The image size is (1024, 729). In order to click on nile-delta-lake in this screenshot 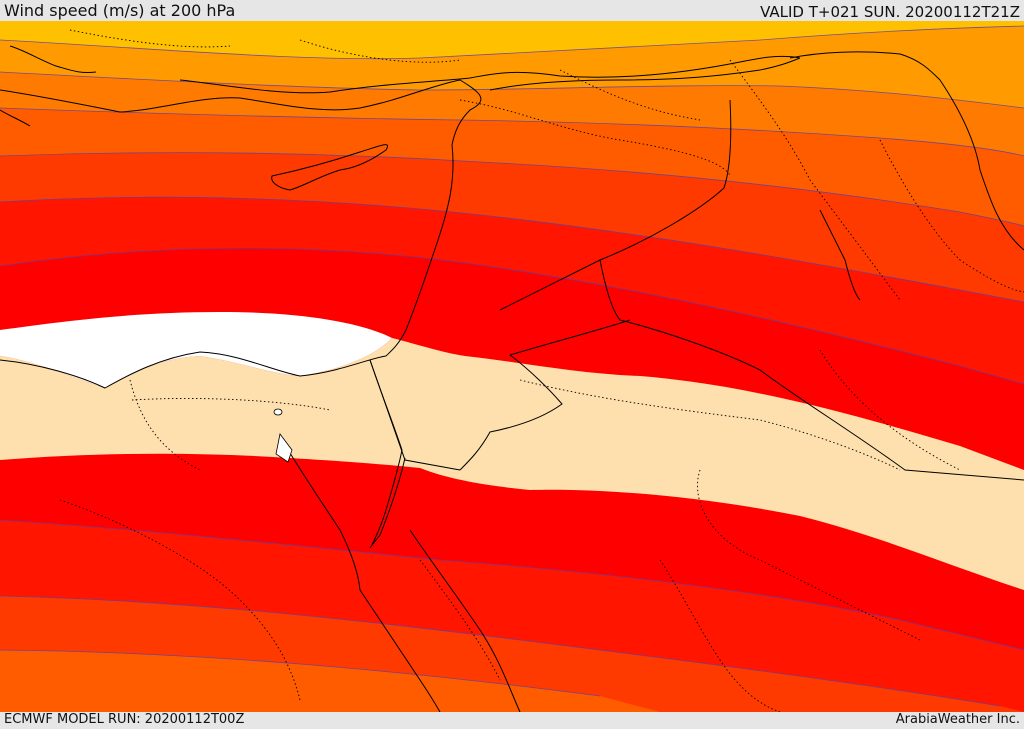, I will do `click(278, 412)`.